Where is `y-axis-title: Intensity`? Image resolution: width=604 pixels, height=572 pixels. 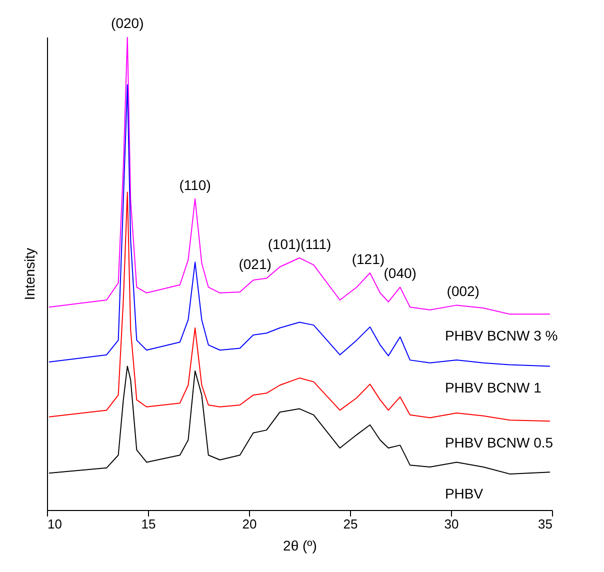
y-axis-title: Intensity is located at coordinates (30, 274).